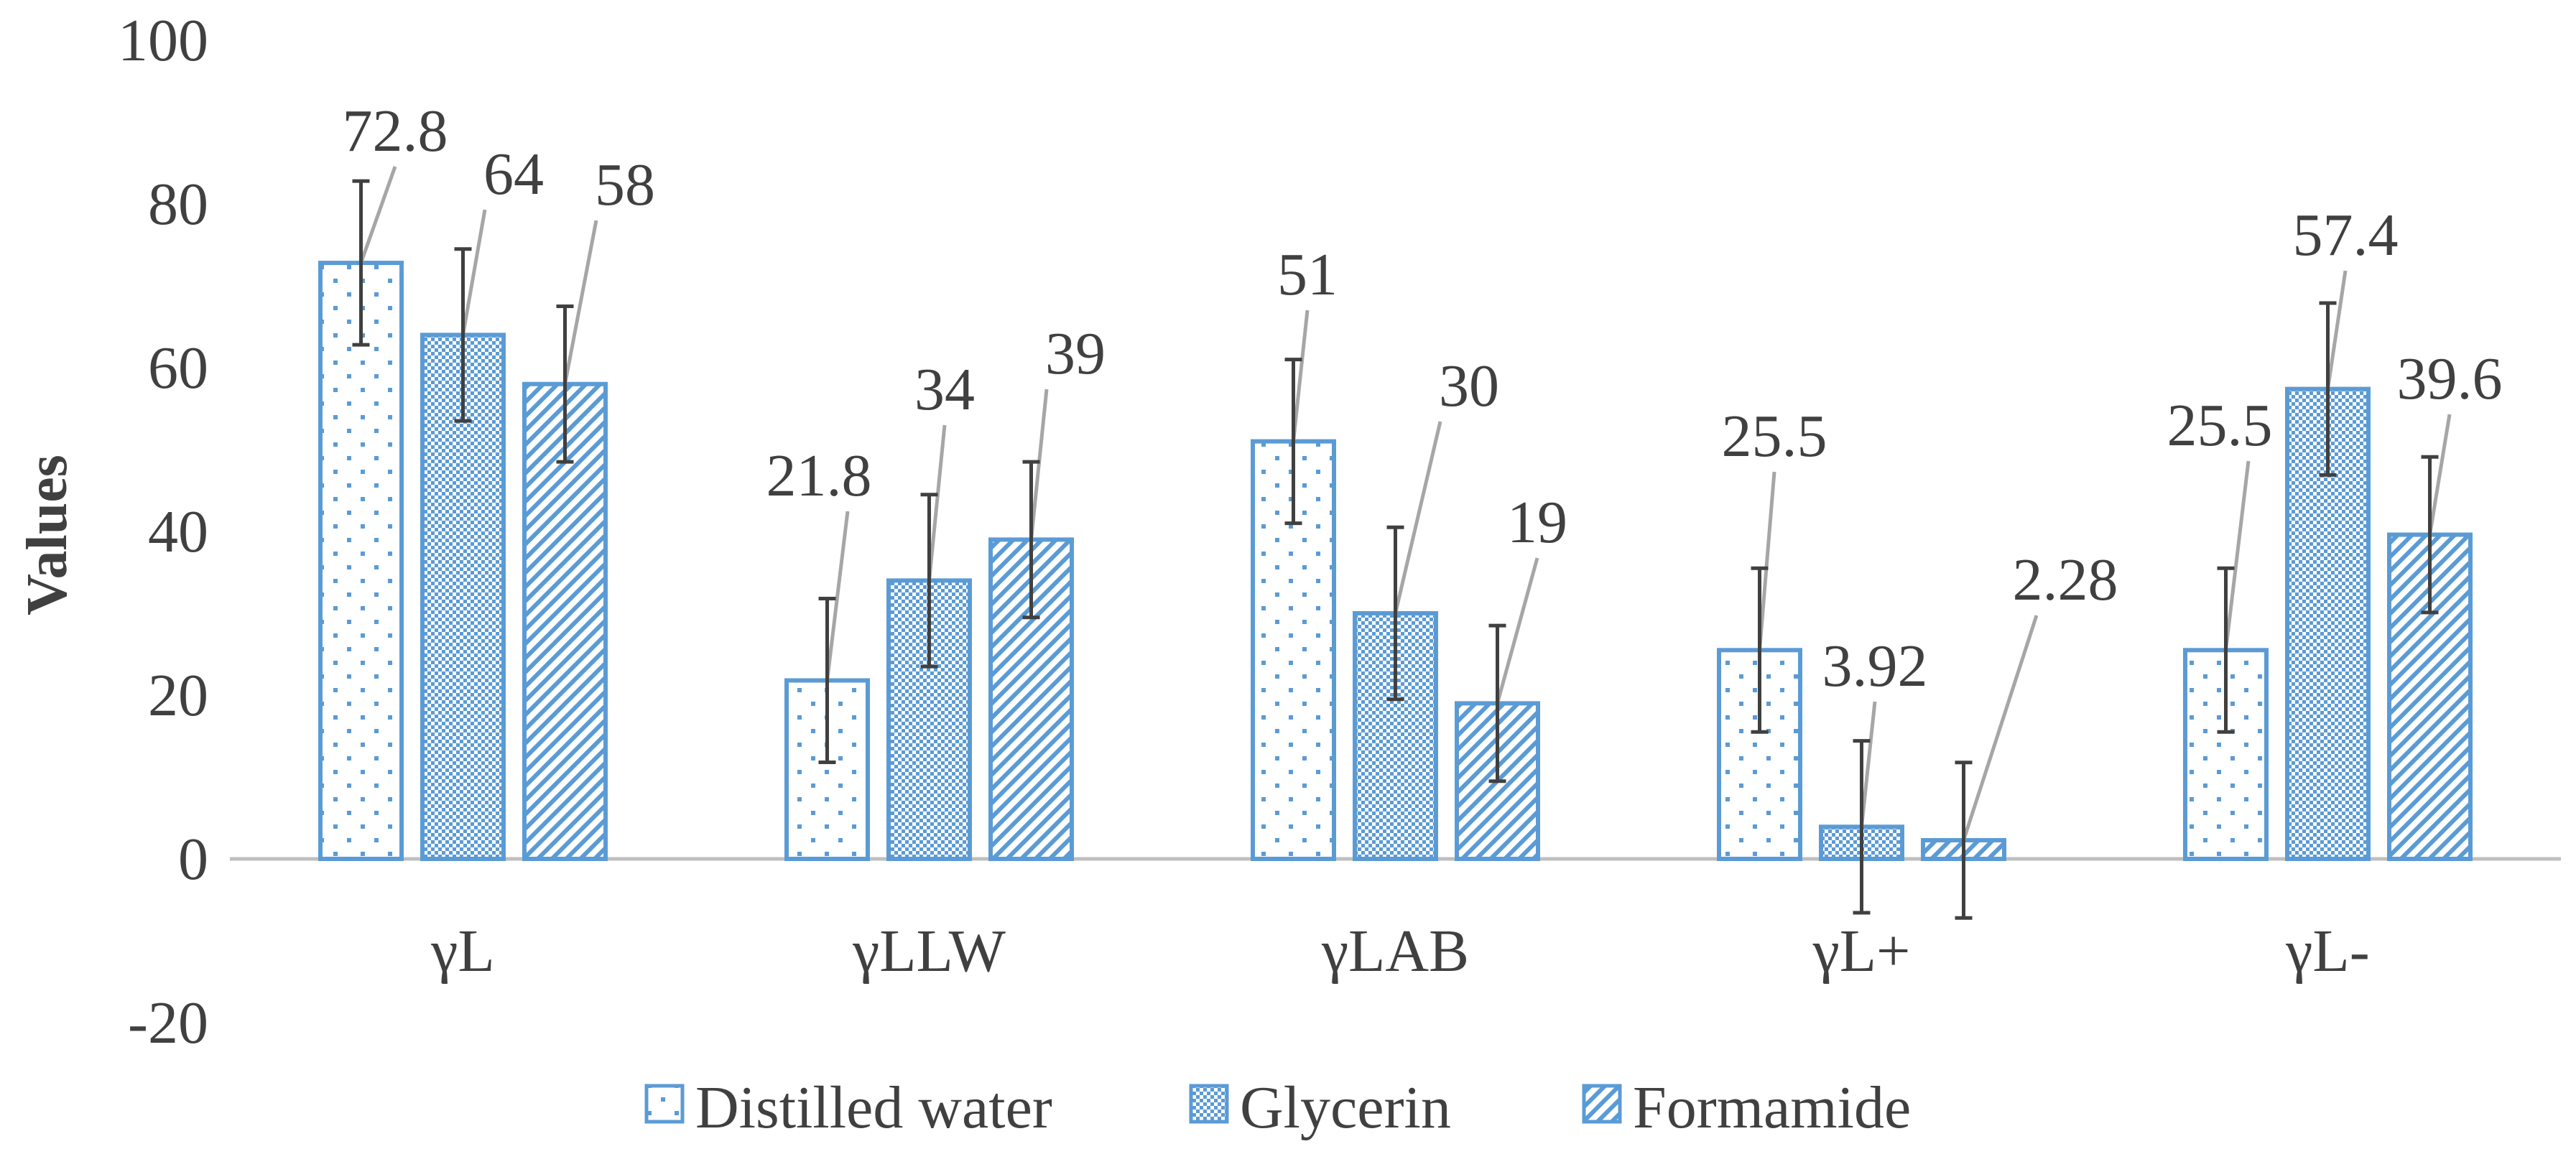  I want to click on legend-label-glycerin: Glycerin, so click(1345, 1108).